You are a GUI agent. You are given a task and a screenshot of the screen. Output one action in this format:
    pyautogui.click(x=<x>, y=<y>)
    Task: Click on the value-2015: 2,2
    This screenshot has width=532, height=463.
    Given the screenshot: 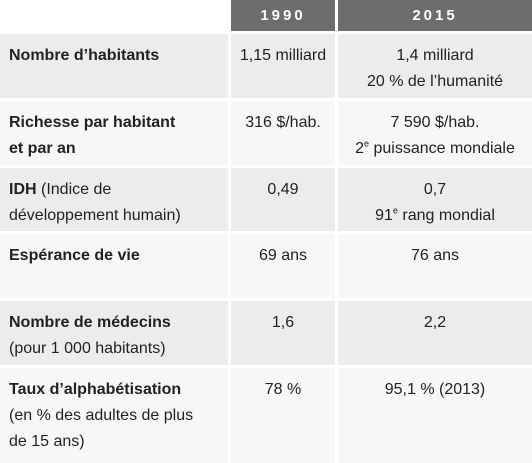 What is the action you would take?
    pyautogui.click(x=435, y=333)
    